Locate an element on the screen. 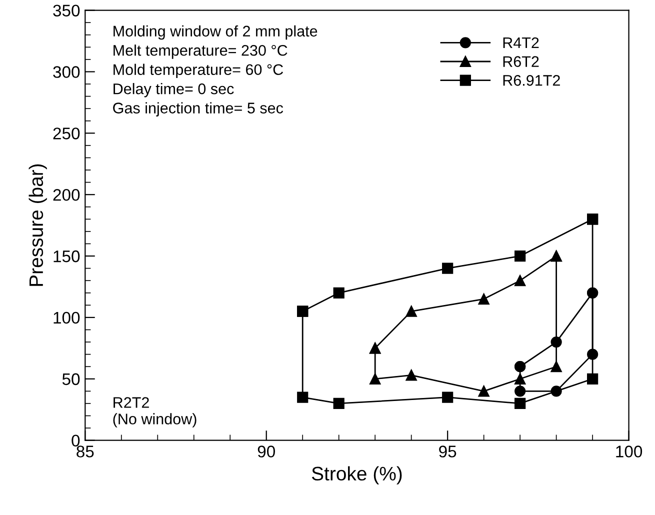 This screenshot has width=655, height=515. y-tick-label: 200 is located at coordinates (66, 194).